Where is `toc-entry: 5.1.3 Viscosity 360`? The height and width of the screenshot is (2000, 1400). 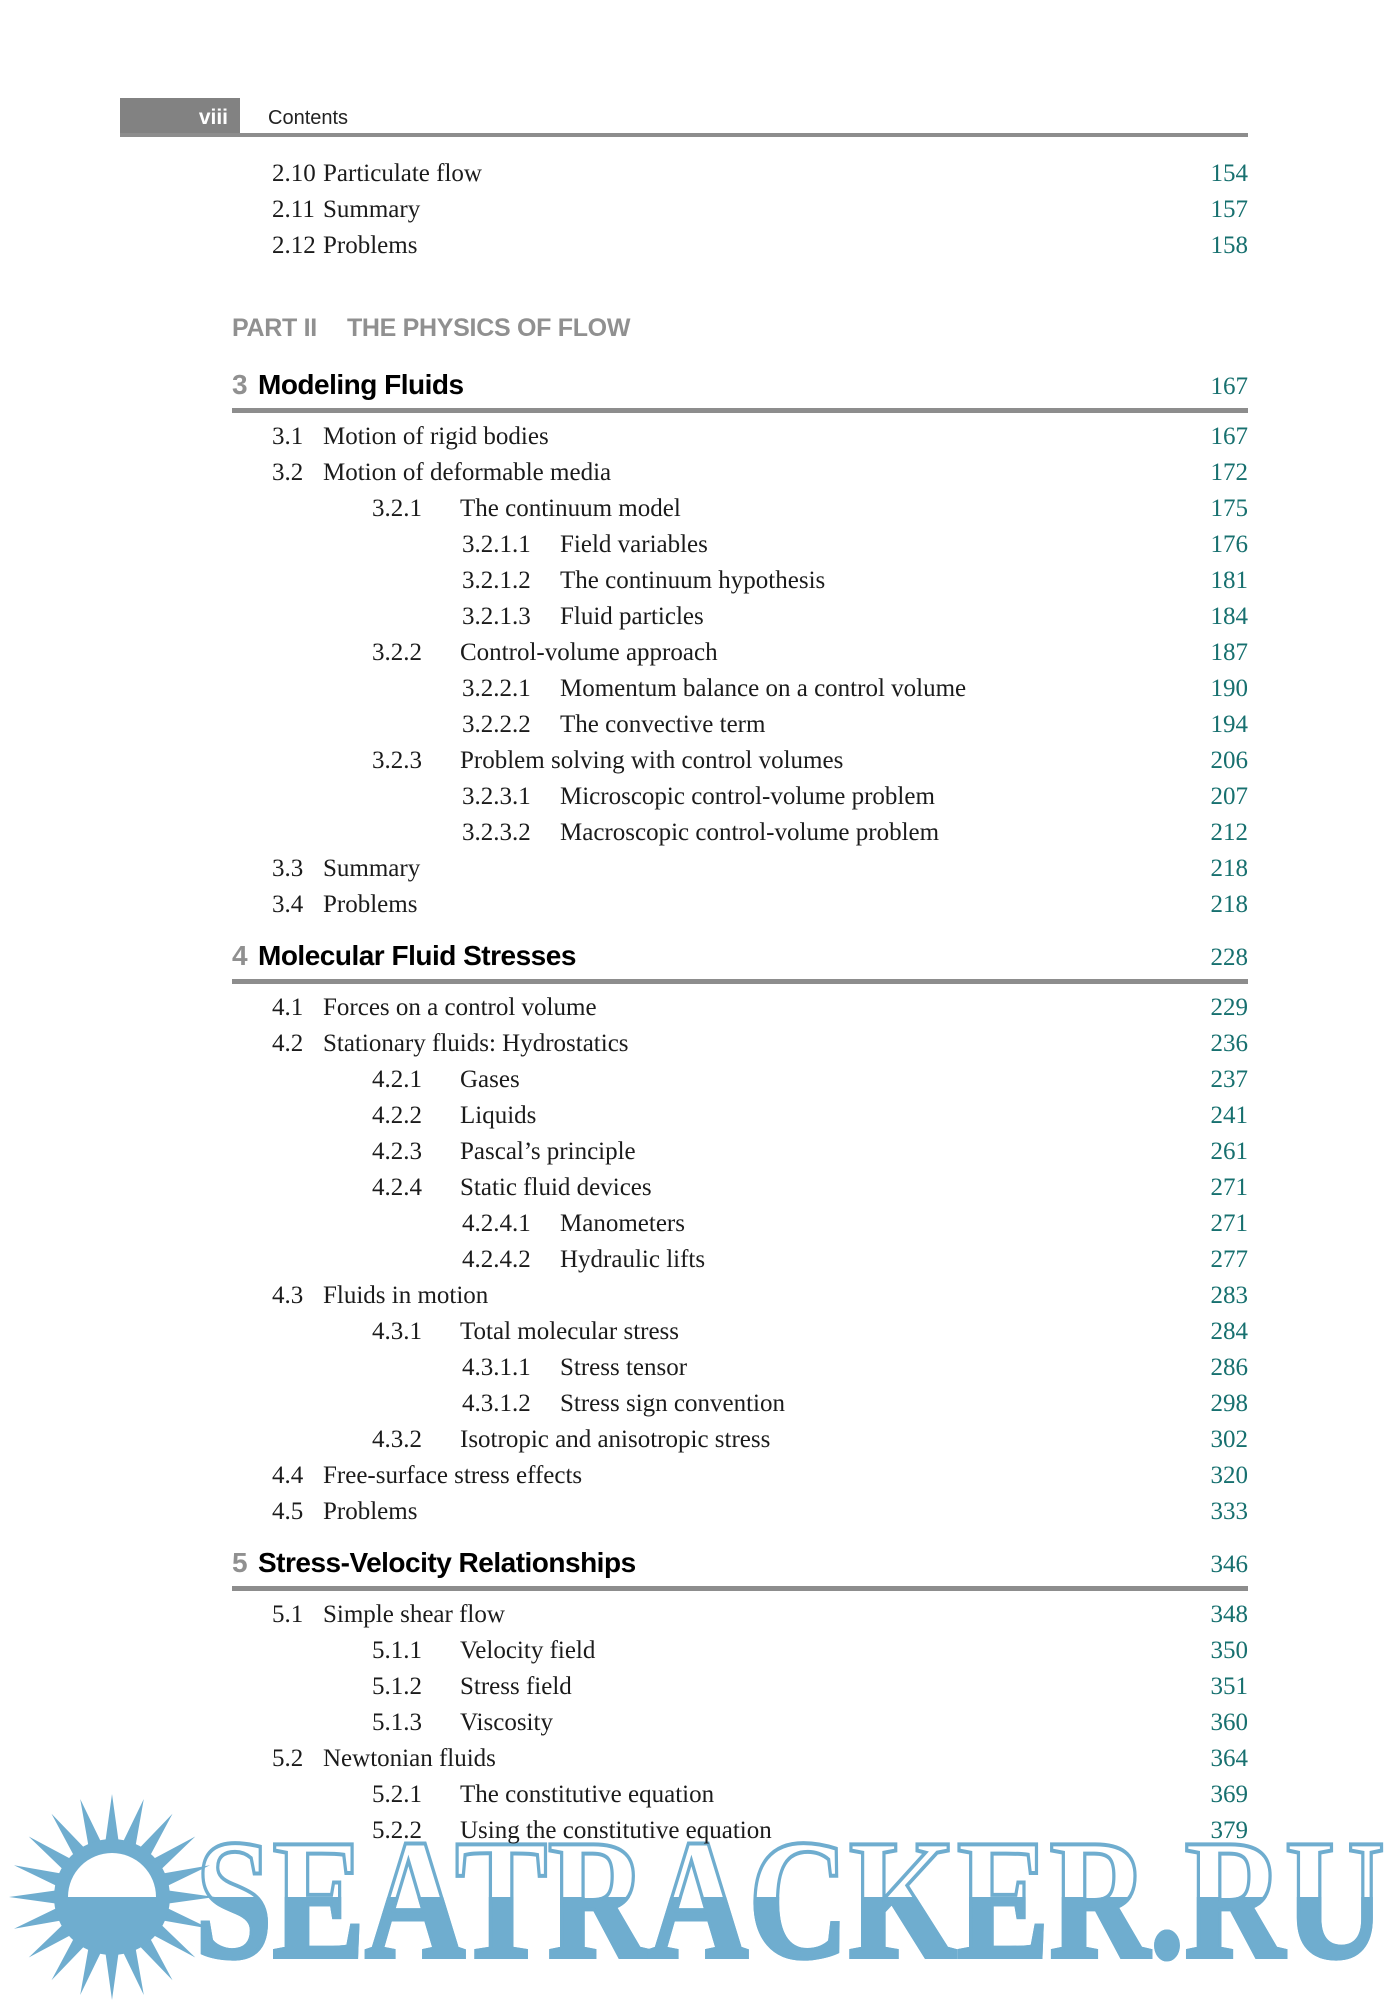
toc-entry: 5.1.3 Viscosity 360 is located at coordinates (740, 1723).